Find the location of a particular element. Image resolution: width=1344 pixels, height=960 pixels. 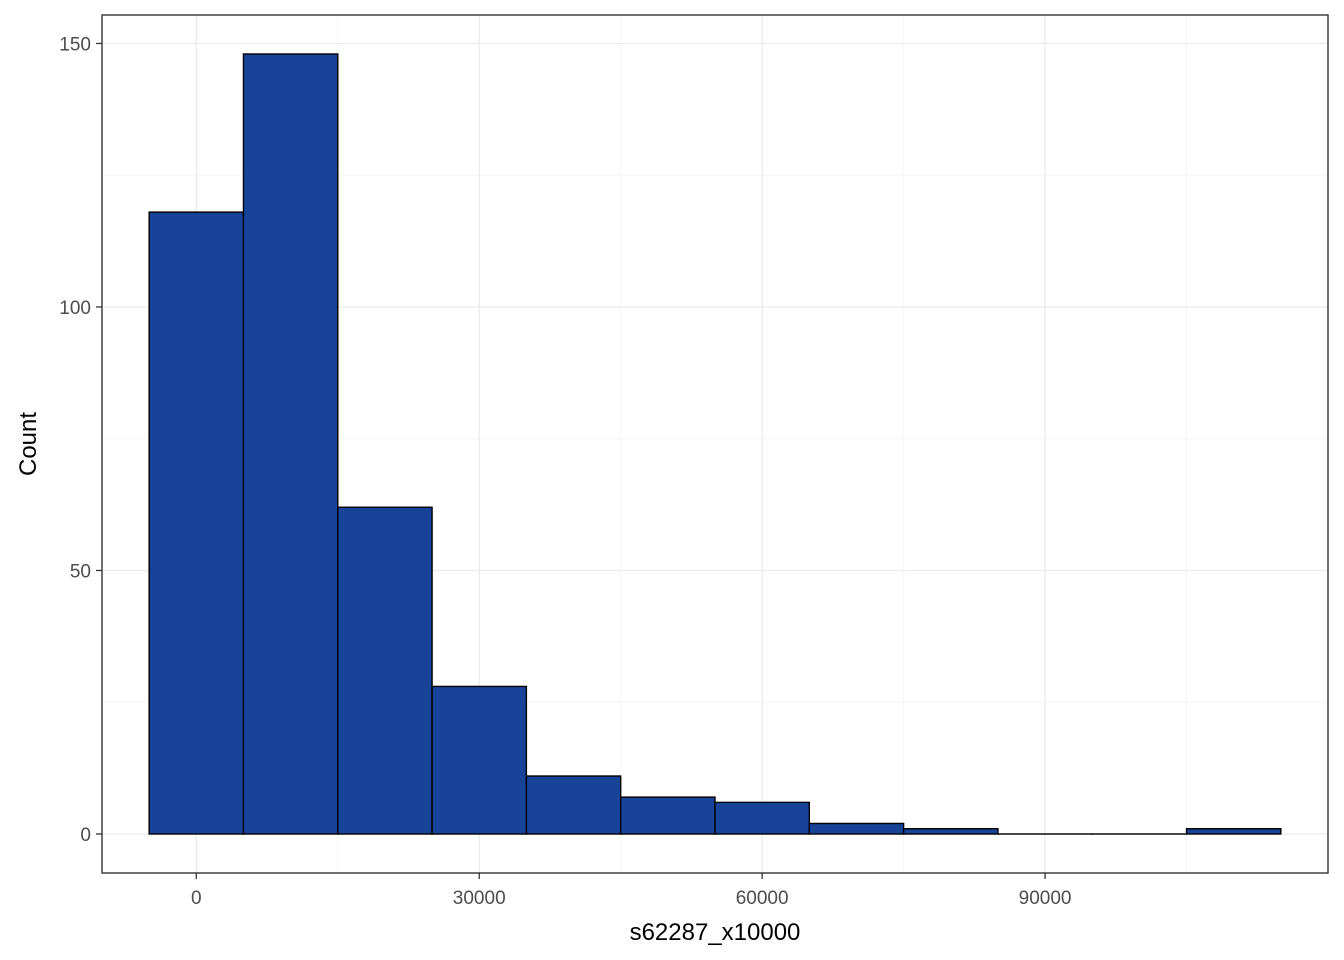

y-tick-label: 150 is located at coordinates (75, 44).